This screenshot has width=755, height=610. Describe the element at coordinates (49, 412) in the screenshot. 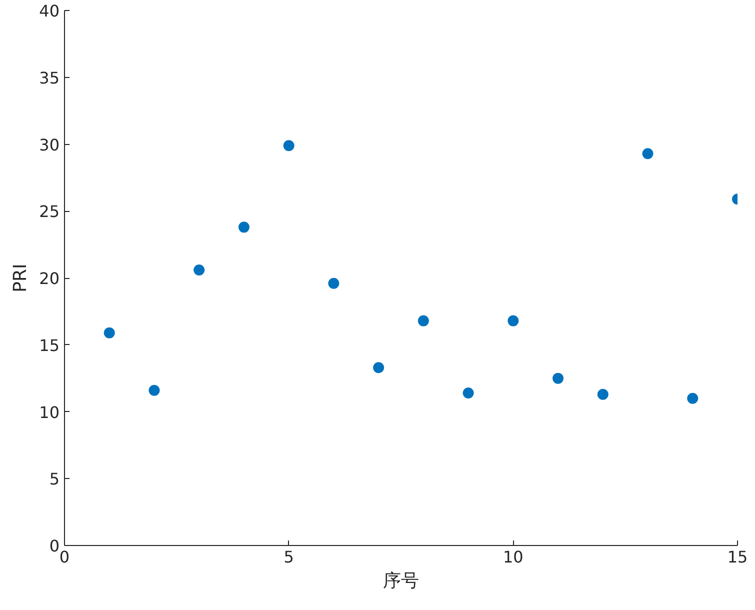

I see `y-tick-label: 10` at that location.